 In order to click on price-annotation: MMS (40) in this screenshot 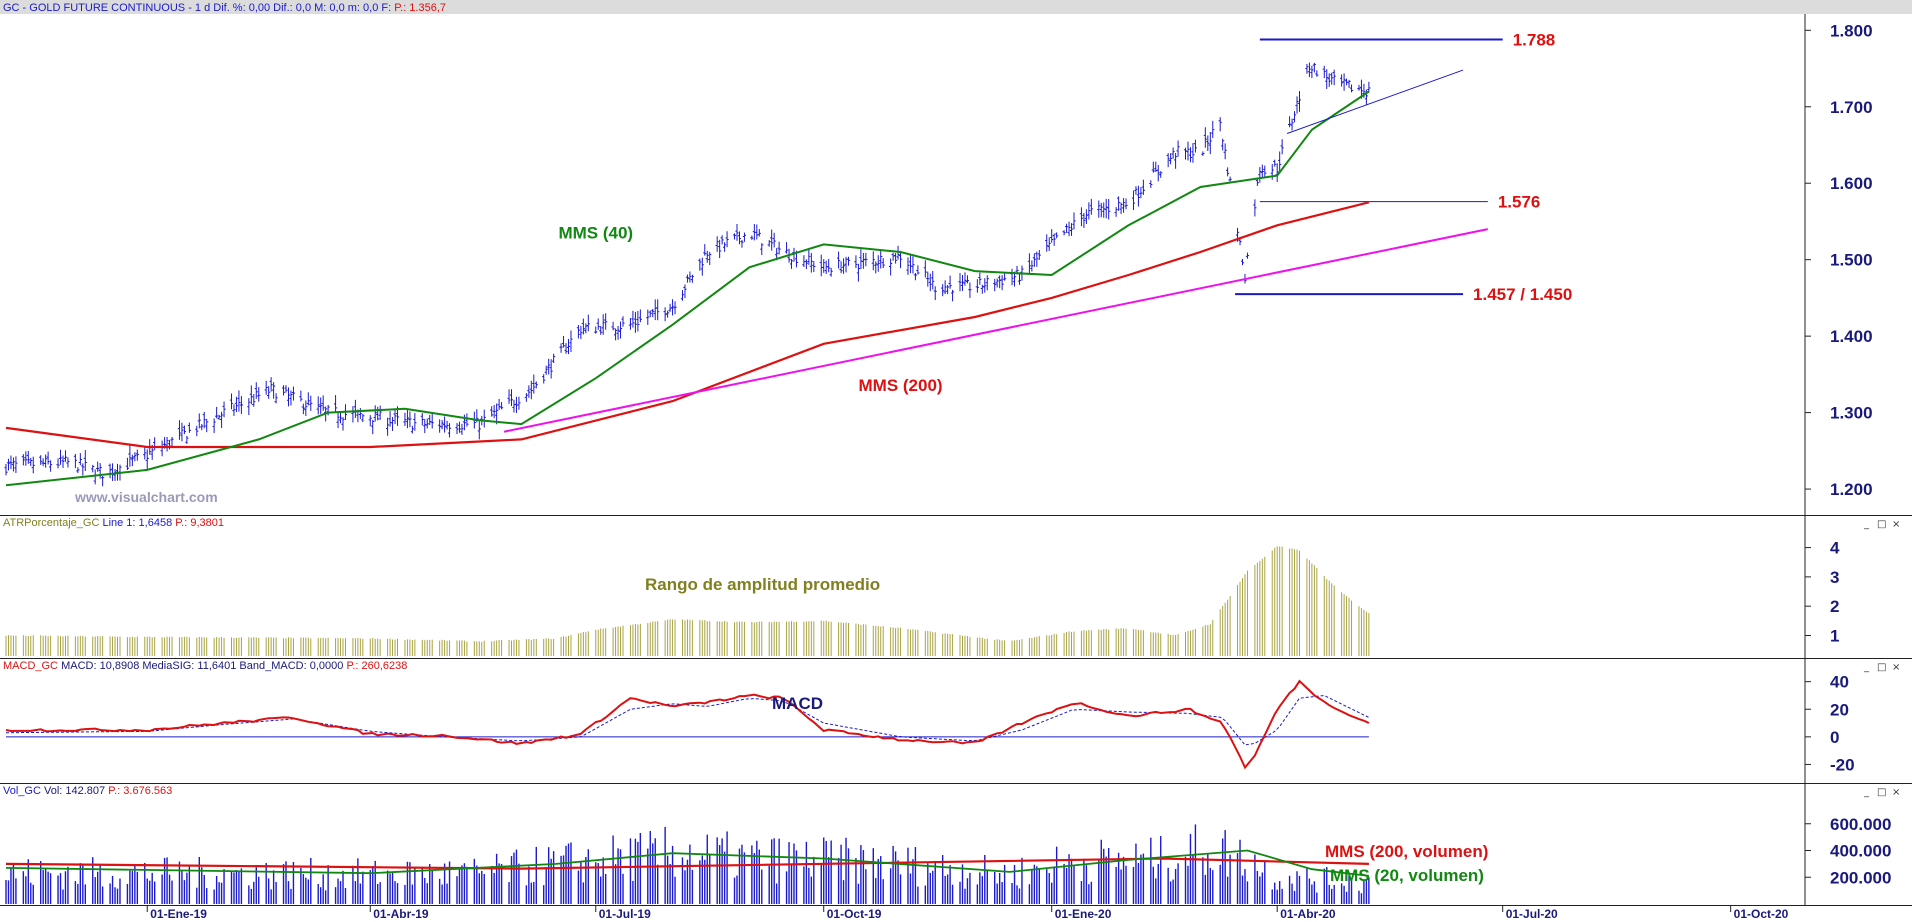, I will do `click(595, 232)`.